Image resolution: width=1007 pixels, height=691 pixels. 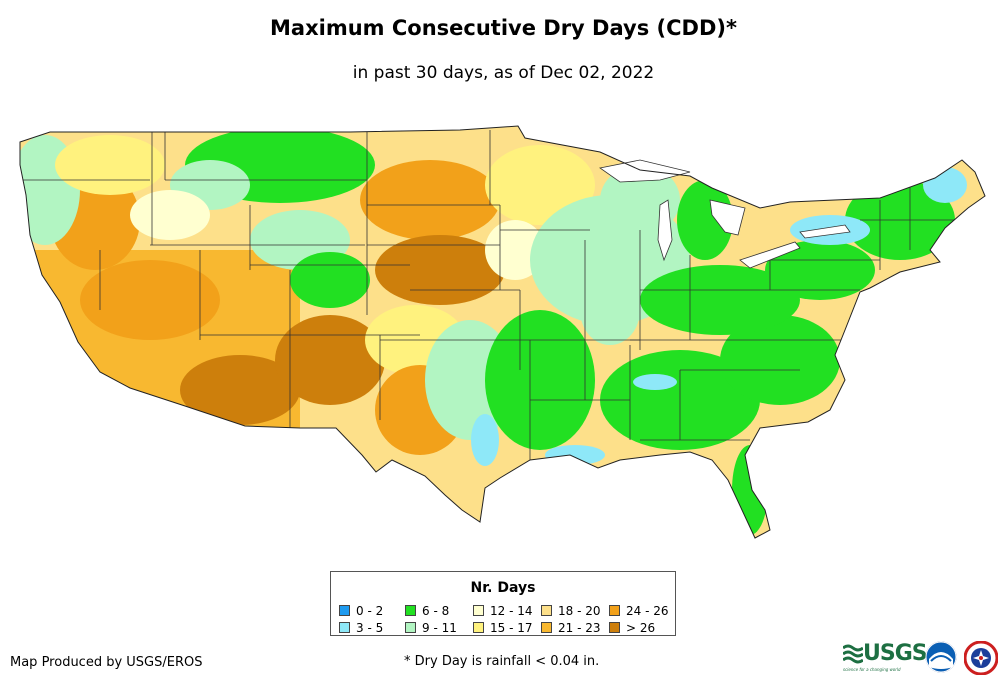 What do you see at coordinates (720, 300) in the screenshot?
I see `zone-ohio-valley` at bounding box center [720, 300].